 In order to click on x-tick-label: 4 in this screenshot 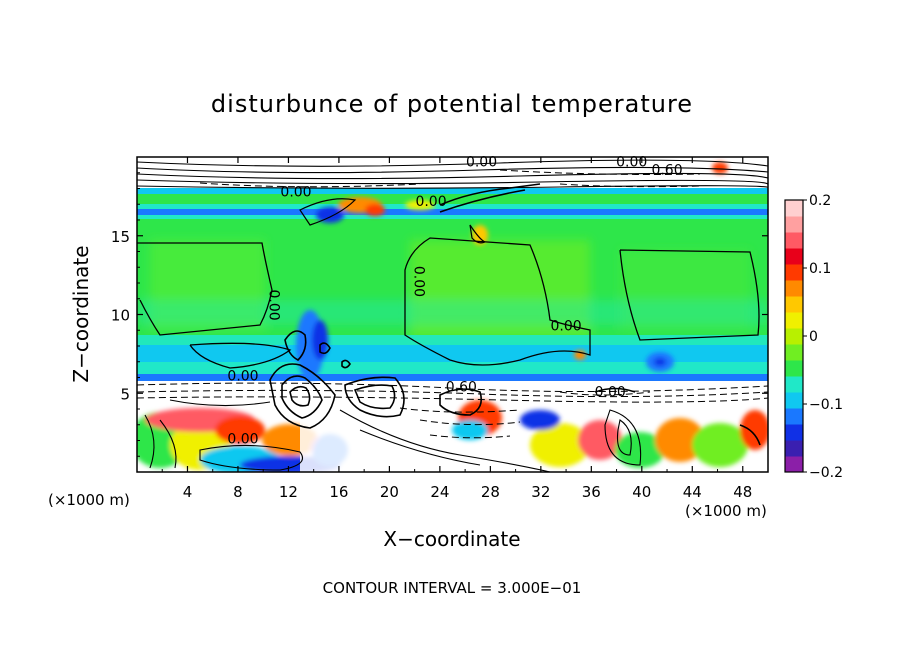, I will do `click(188, 492)`.